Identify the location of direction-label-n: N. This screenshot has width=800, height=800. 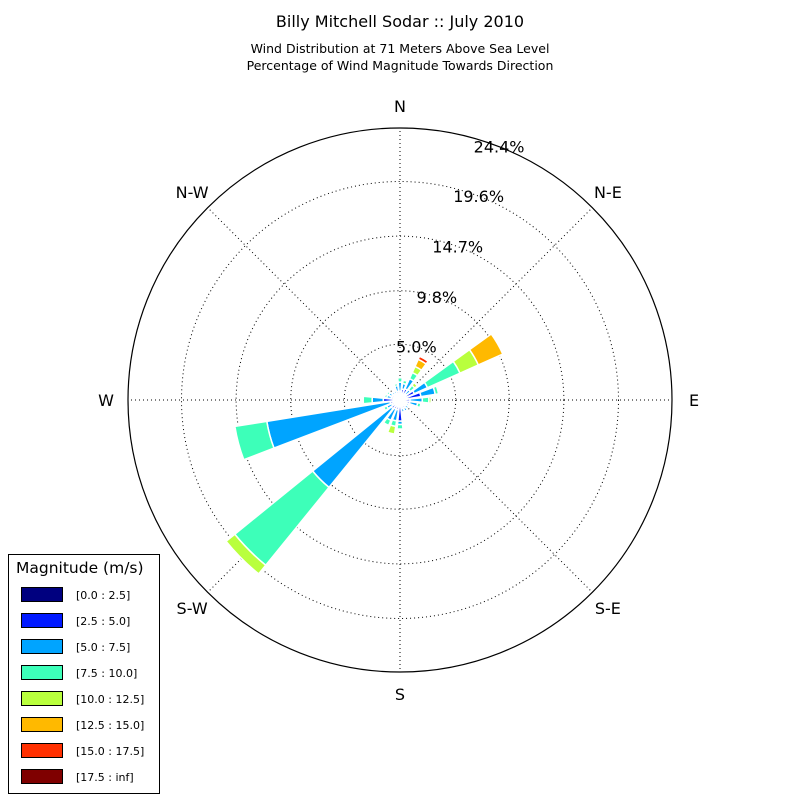
(400, 106).